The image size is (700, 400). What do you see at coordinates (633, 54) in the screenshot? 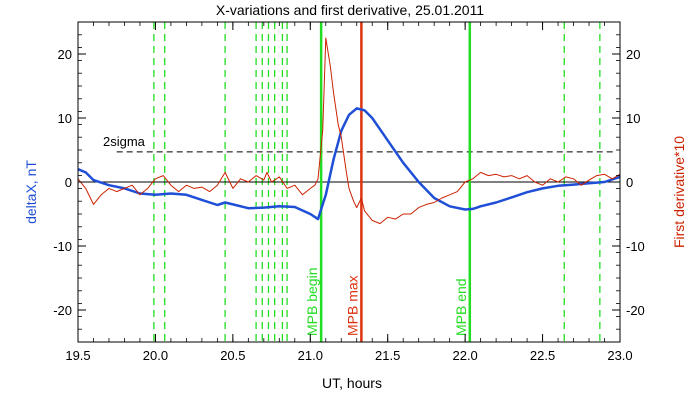
I see `y-tick-label-right-0: 20` at bounding box center [633, 54].